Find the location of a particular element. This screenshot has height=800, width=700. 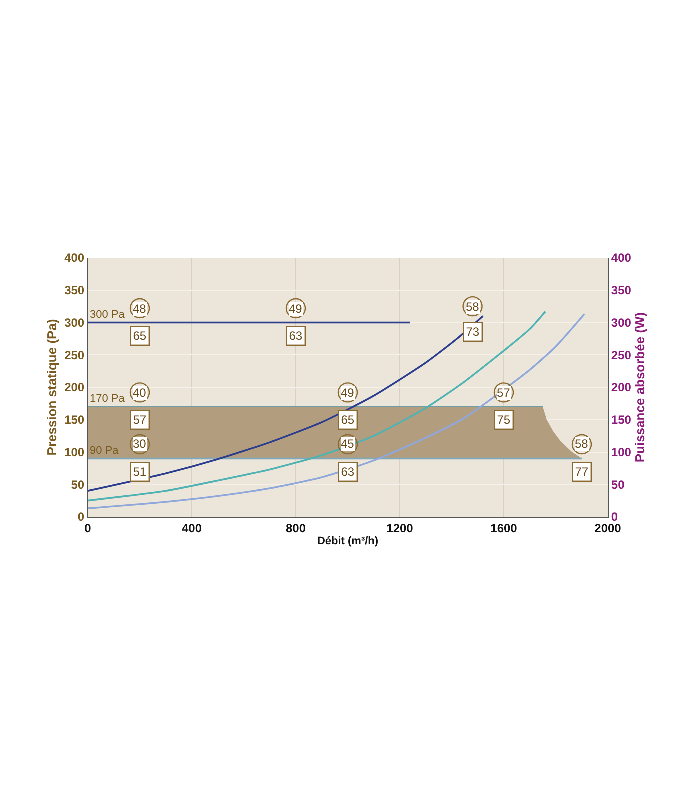

annotation: 30 is located at coordinates (140, 444).